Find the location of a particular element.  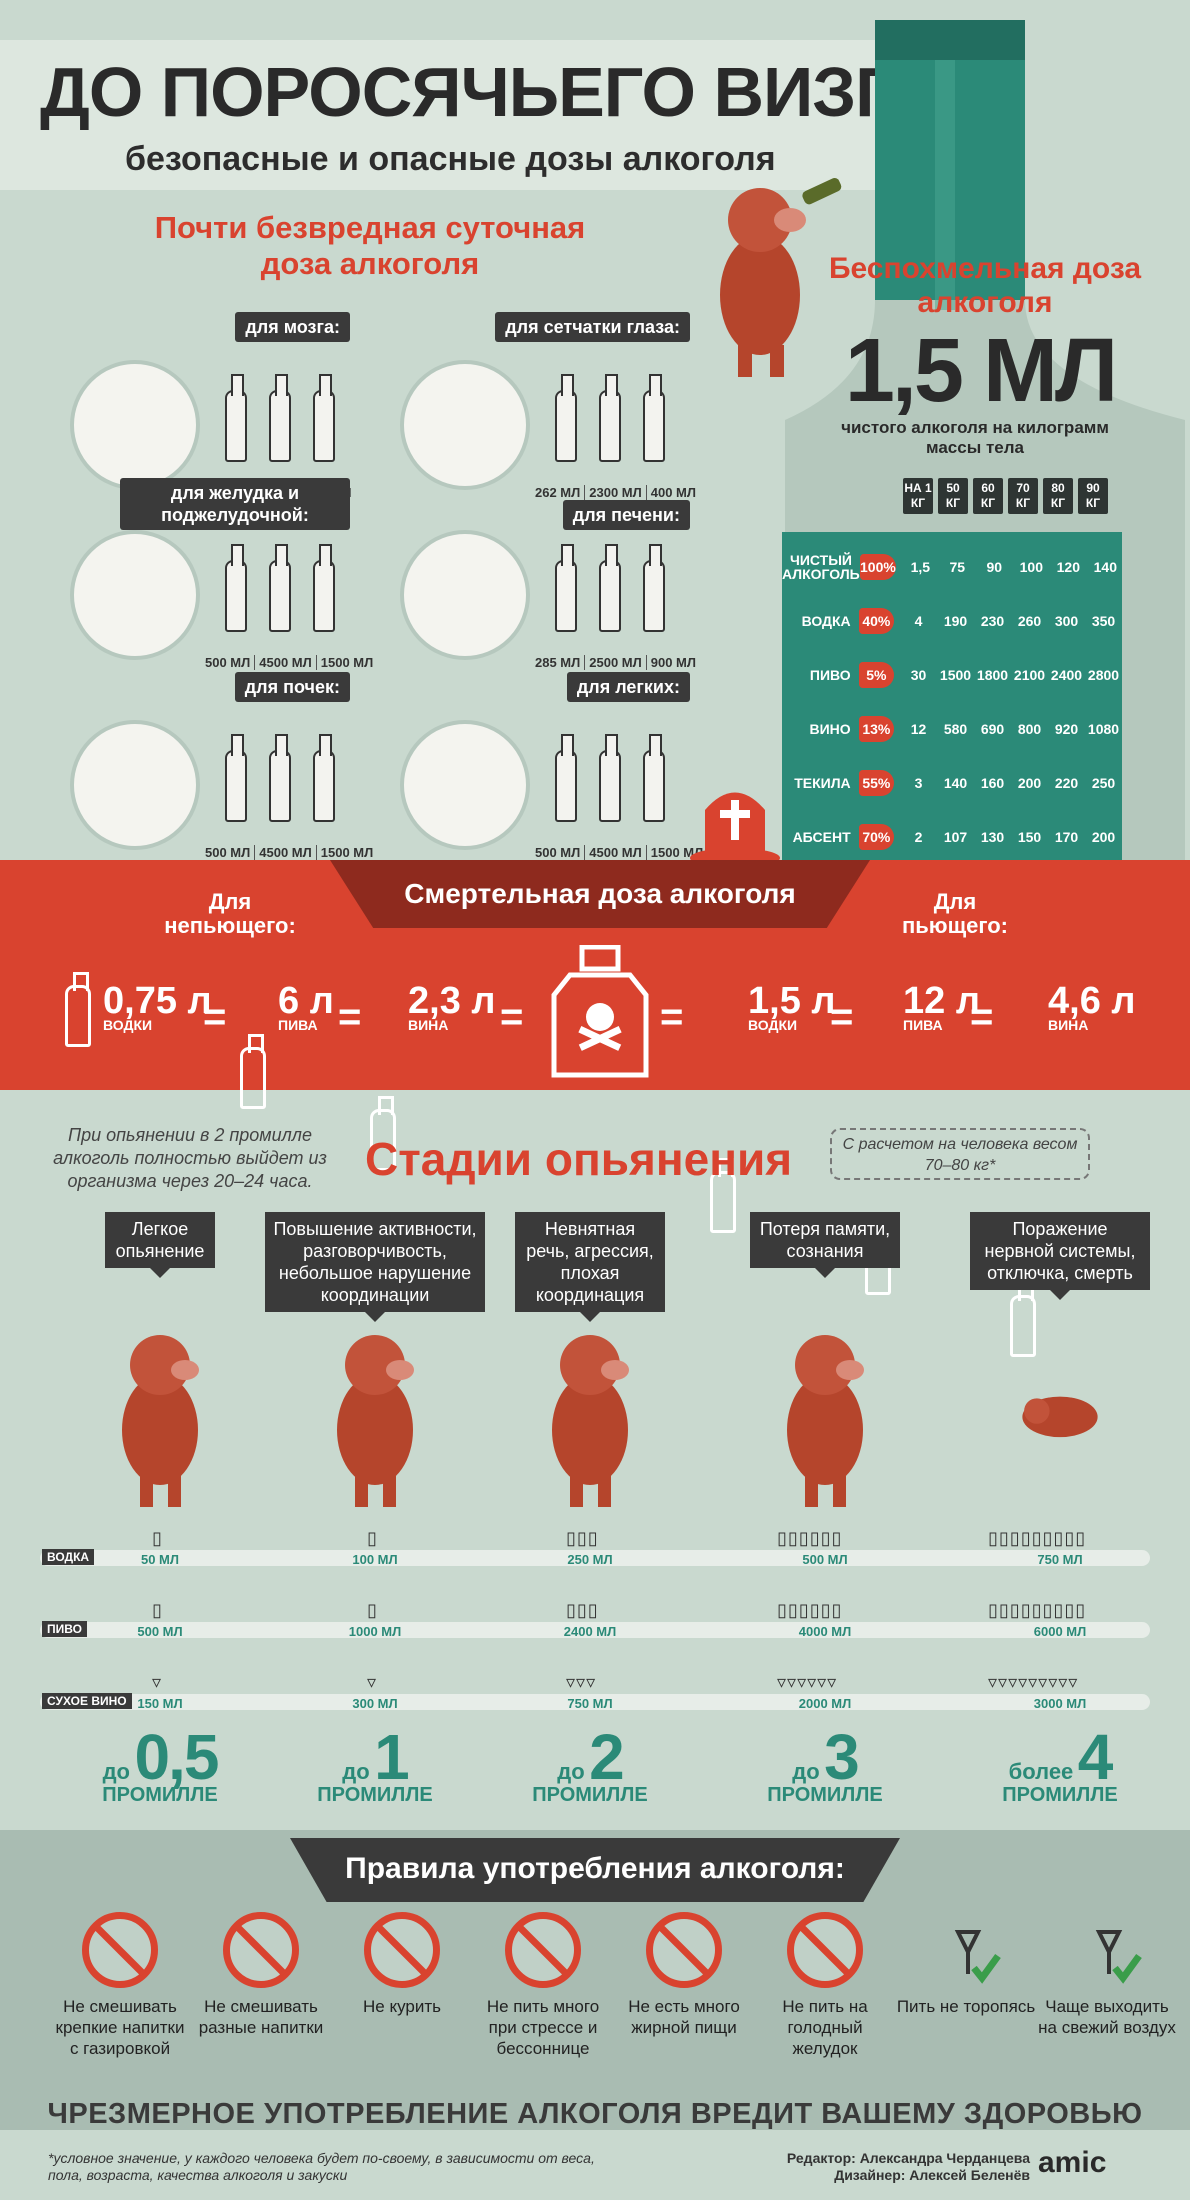

wine-amount: 150 МЛ is located at coordinates (160, 1703).